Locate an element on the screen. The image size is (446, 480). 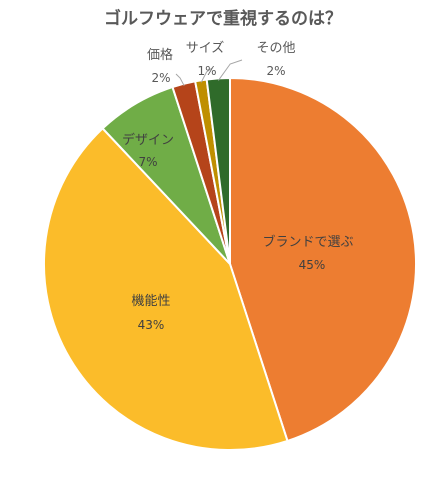
slice-label-size-name: サイズ is located at coordinates (205, 48).